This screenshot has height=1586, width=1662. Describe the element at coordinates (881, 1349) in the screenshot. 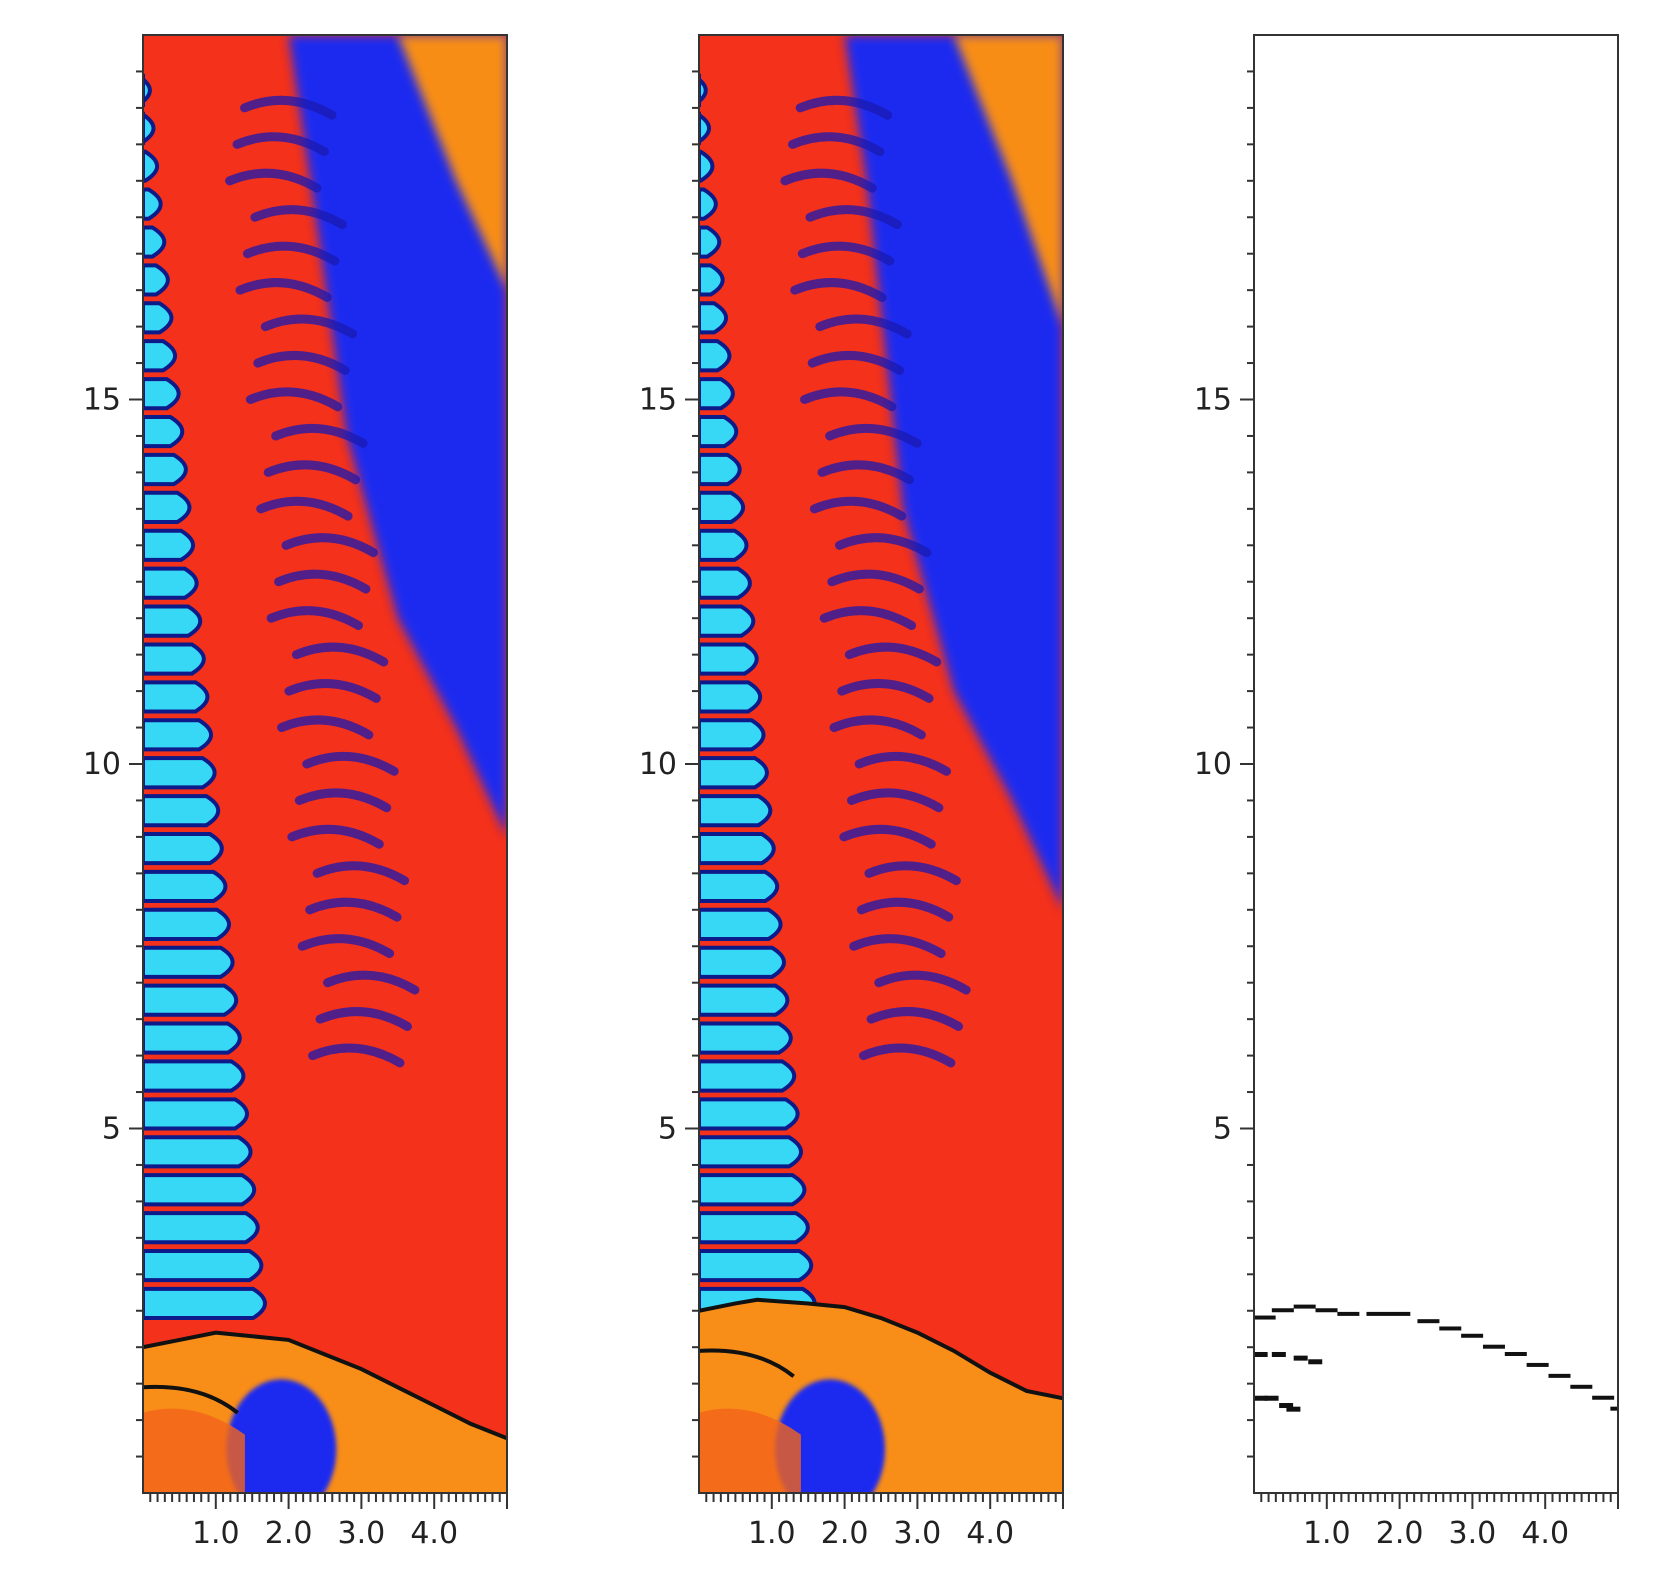

I see `shock-front-line` at that location.